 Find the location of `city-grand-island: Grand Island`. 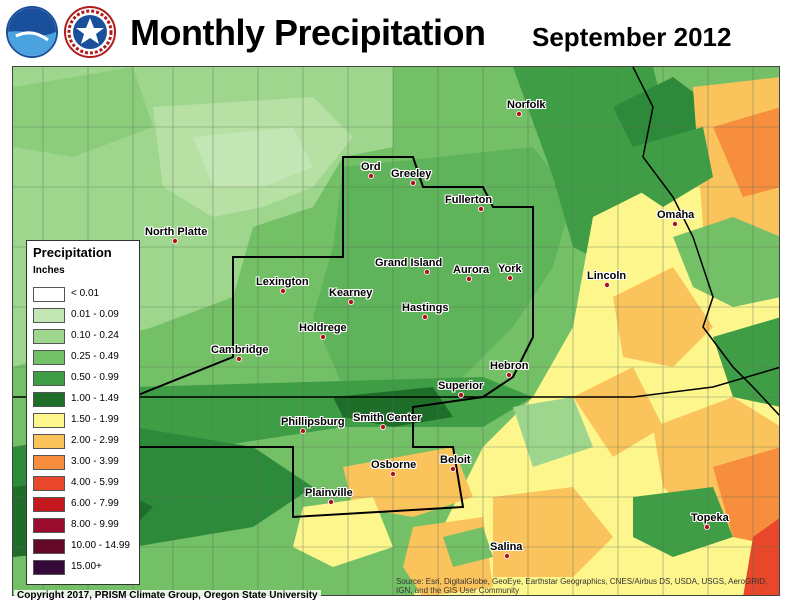

city-grand-island: Grand Island is located at coordinates (409, 263).